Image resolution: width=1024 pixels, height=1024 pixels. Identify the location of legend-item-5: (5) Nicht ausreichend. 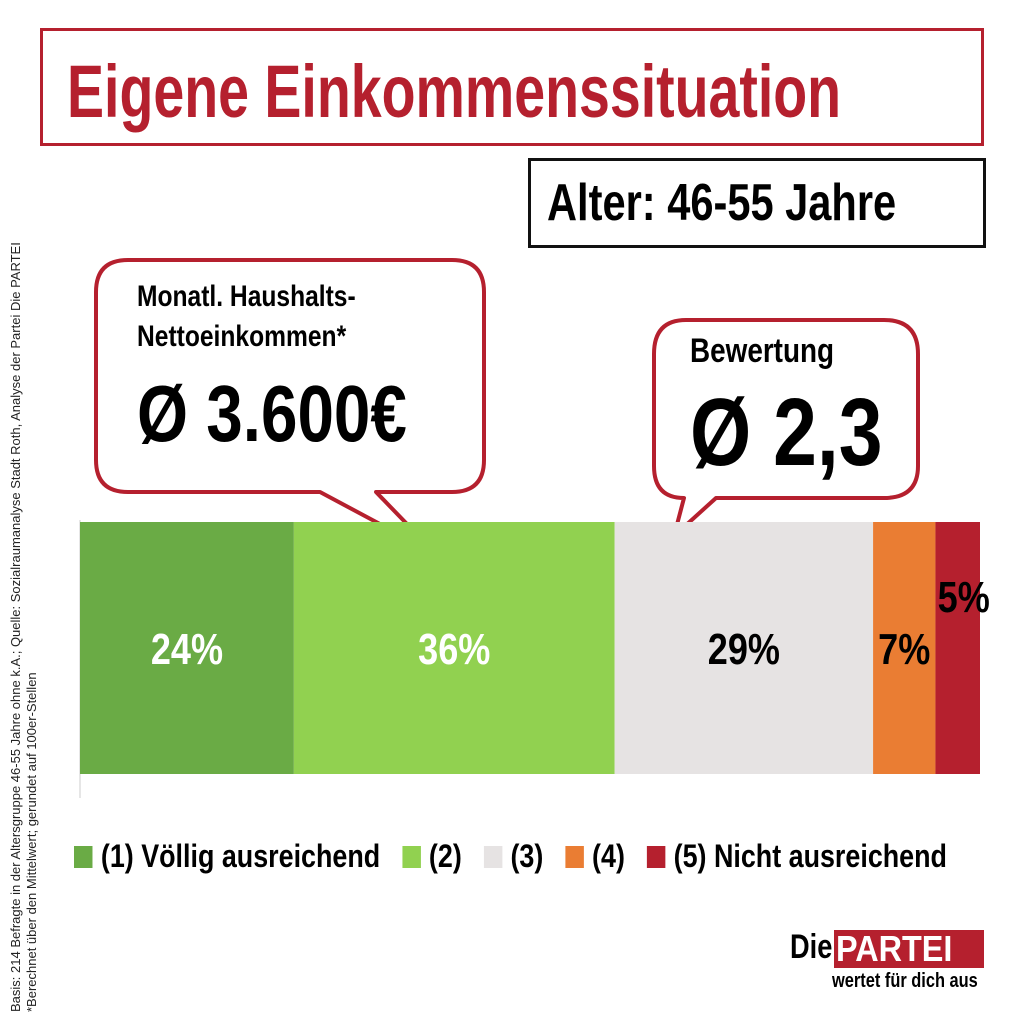
(796, 856).